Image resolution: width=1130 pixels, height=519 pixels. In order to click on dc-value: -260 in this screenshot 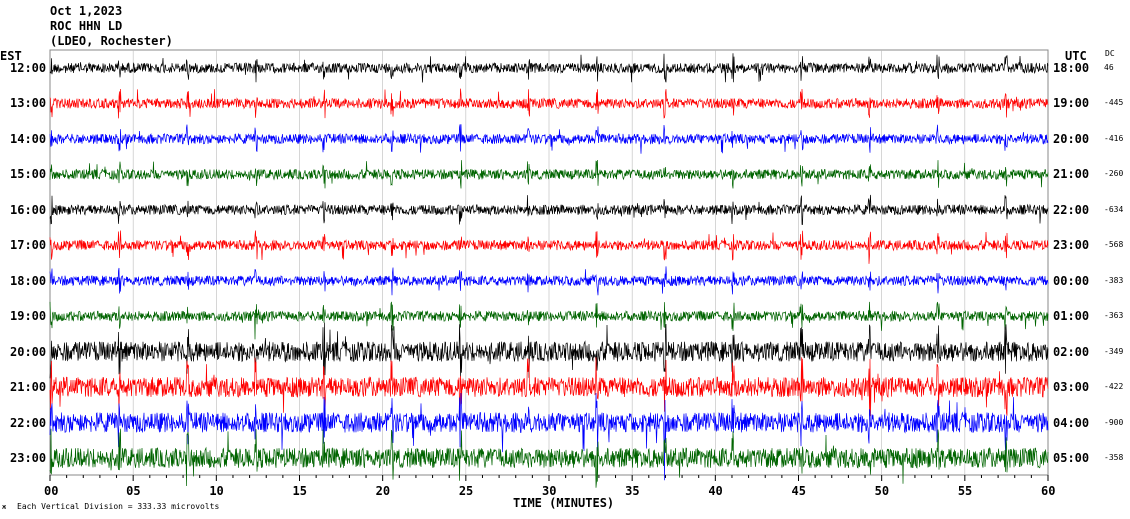, I will do `click(1114, 174)`.